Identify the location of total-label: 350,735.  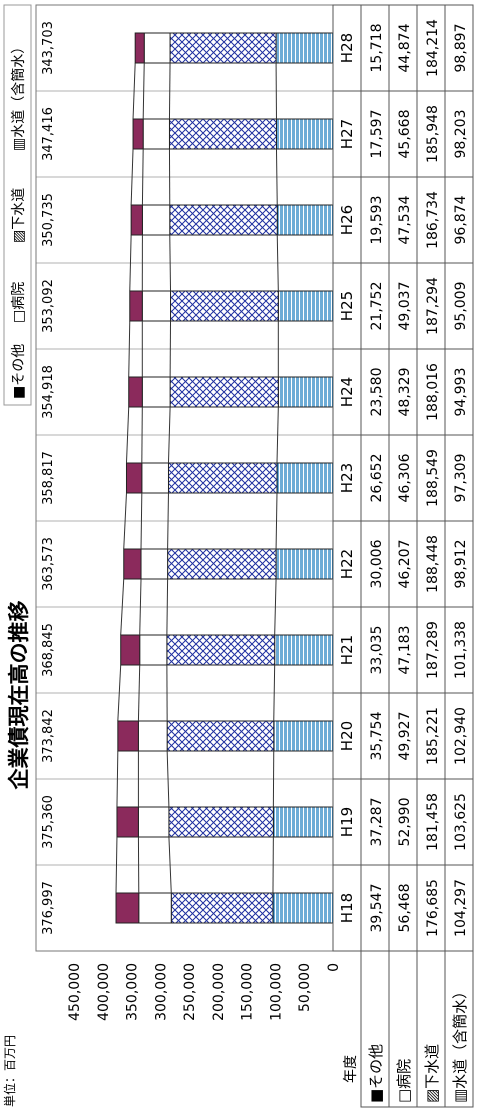
(48, 220).